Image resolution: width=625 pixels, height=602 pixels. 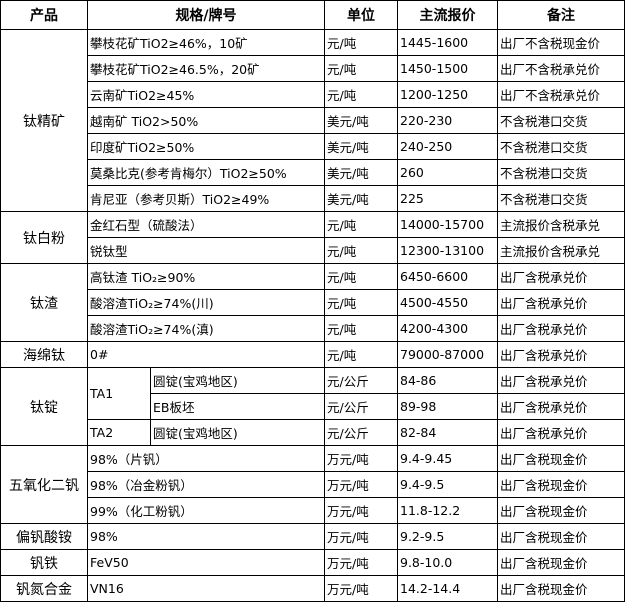 I want to click on table-row: 云南矿TiO2≥45% 元/吨 1200-1250 出厂不含税承兑价, so click(x=313, y=94).